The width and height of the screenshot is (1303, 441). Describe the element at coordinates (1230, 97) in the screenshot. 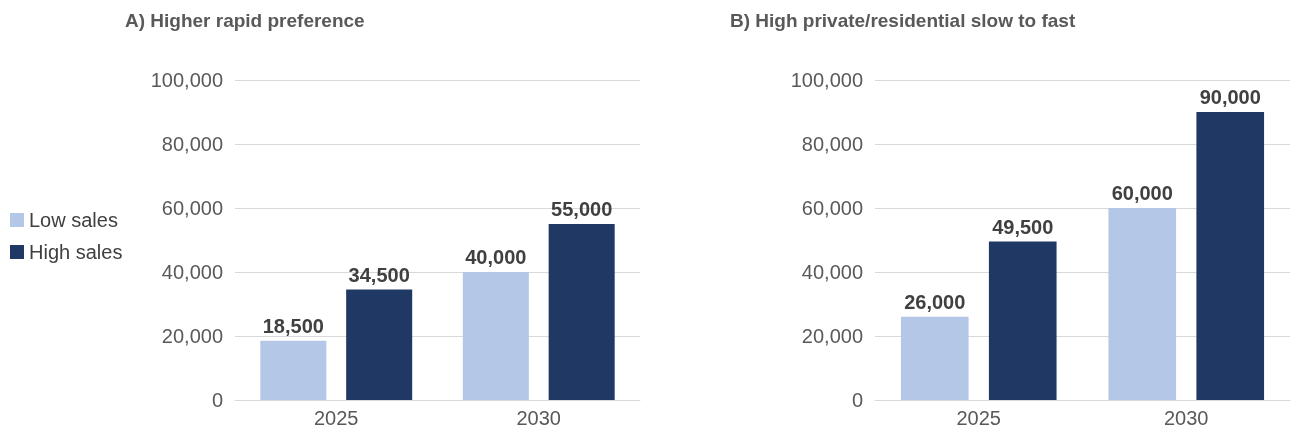

I see `data-label: 90,000` at that location.